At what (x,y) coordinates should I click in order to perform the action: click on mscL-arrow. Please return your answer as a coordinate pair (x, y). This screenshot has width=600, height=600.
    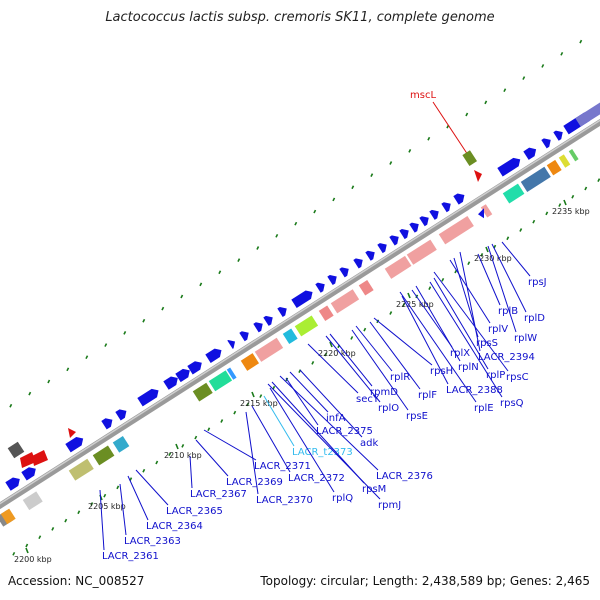
    Looking at the image, I should click on (478, 176).